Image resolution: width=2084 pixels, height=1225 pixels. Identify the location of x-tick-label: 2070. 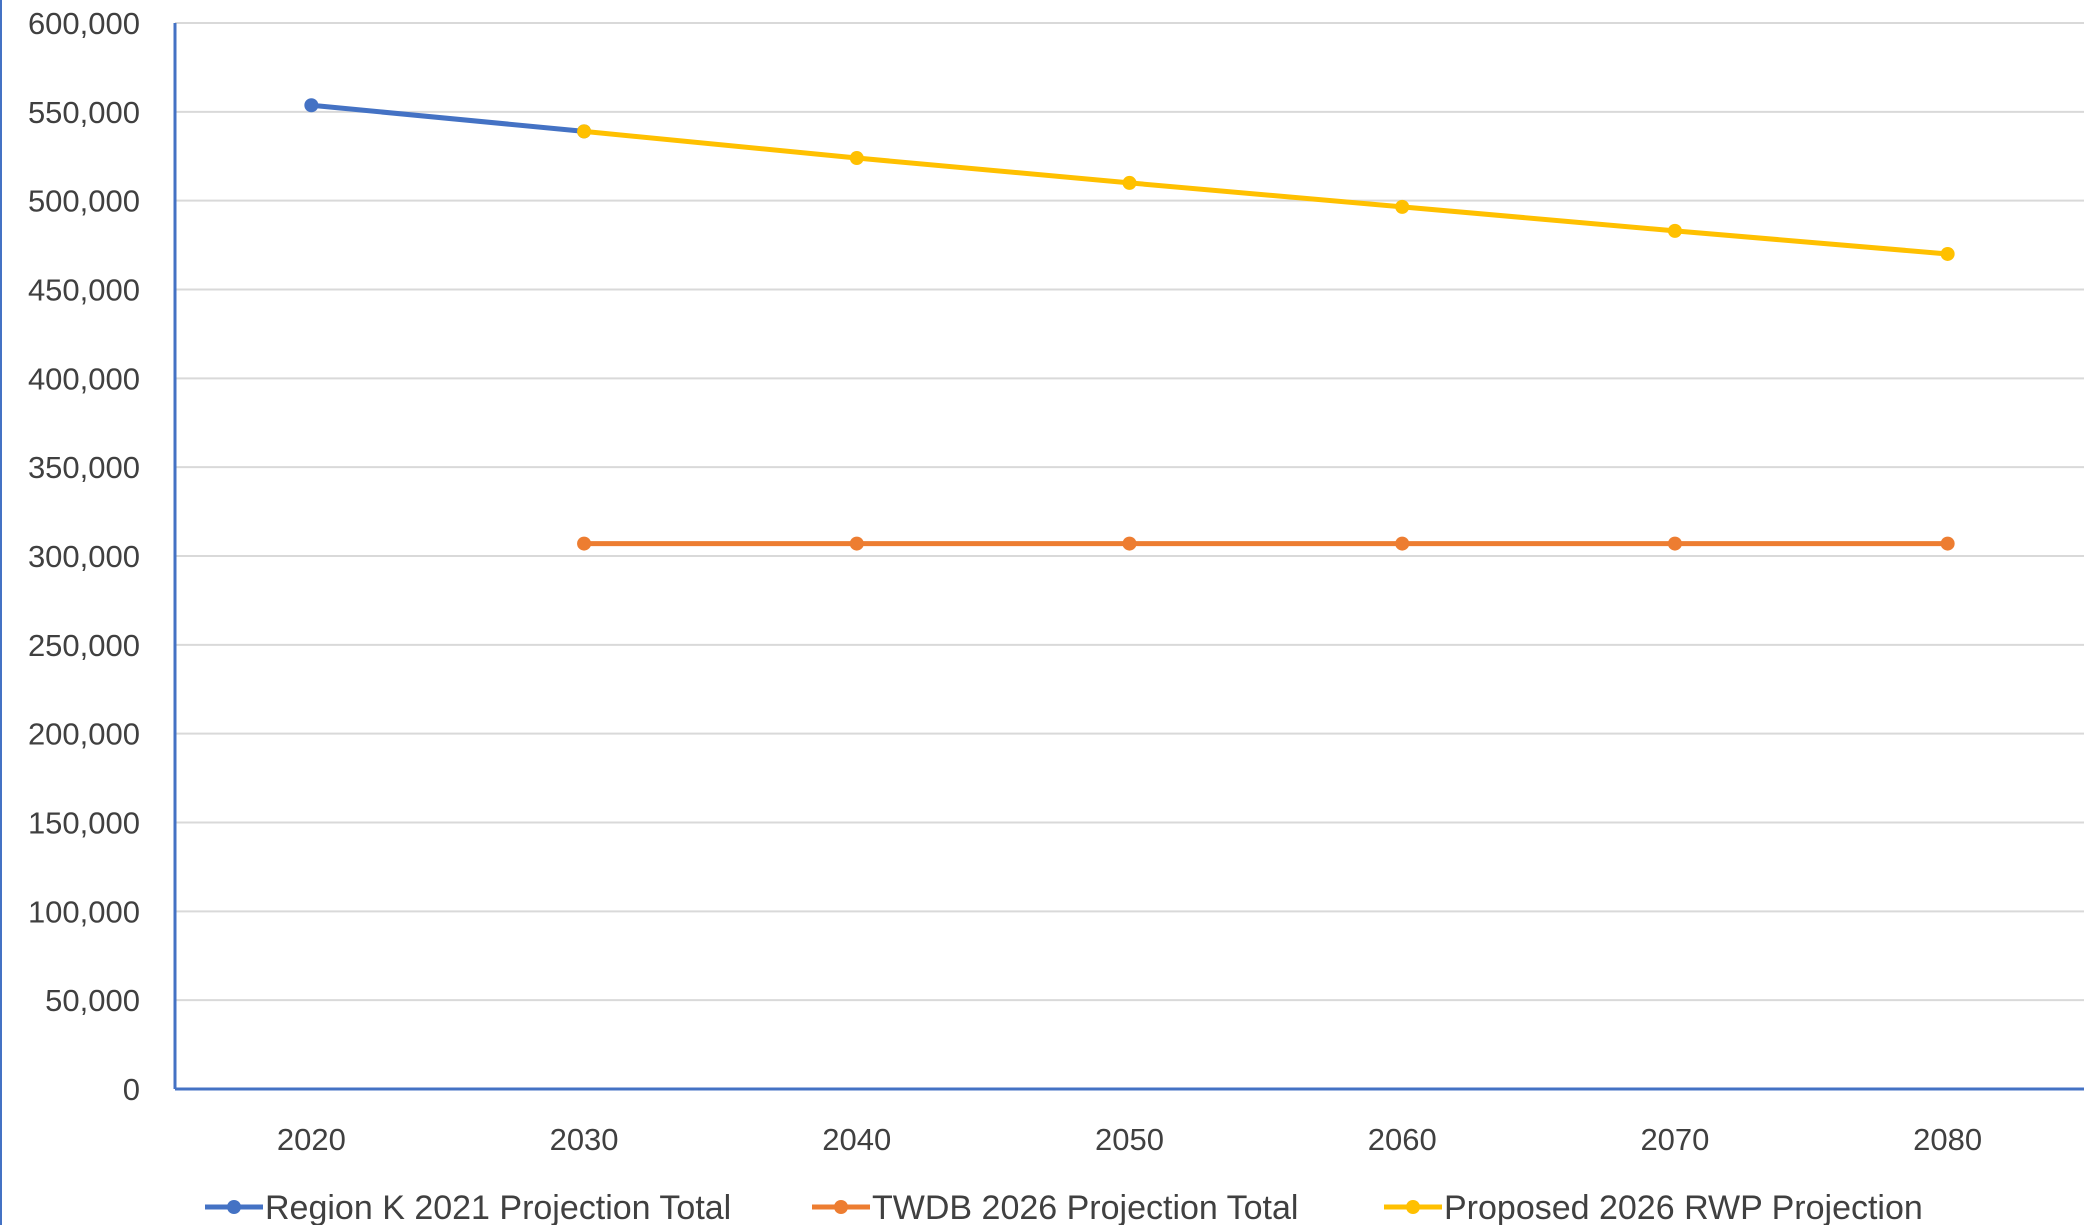
(1674, 1139).